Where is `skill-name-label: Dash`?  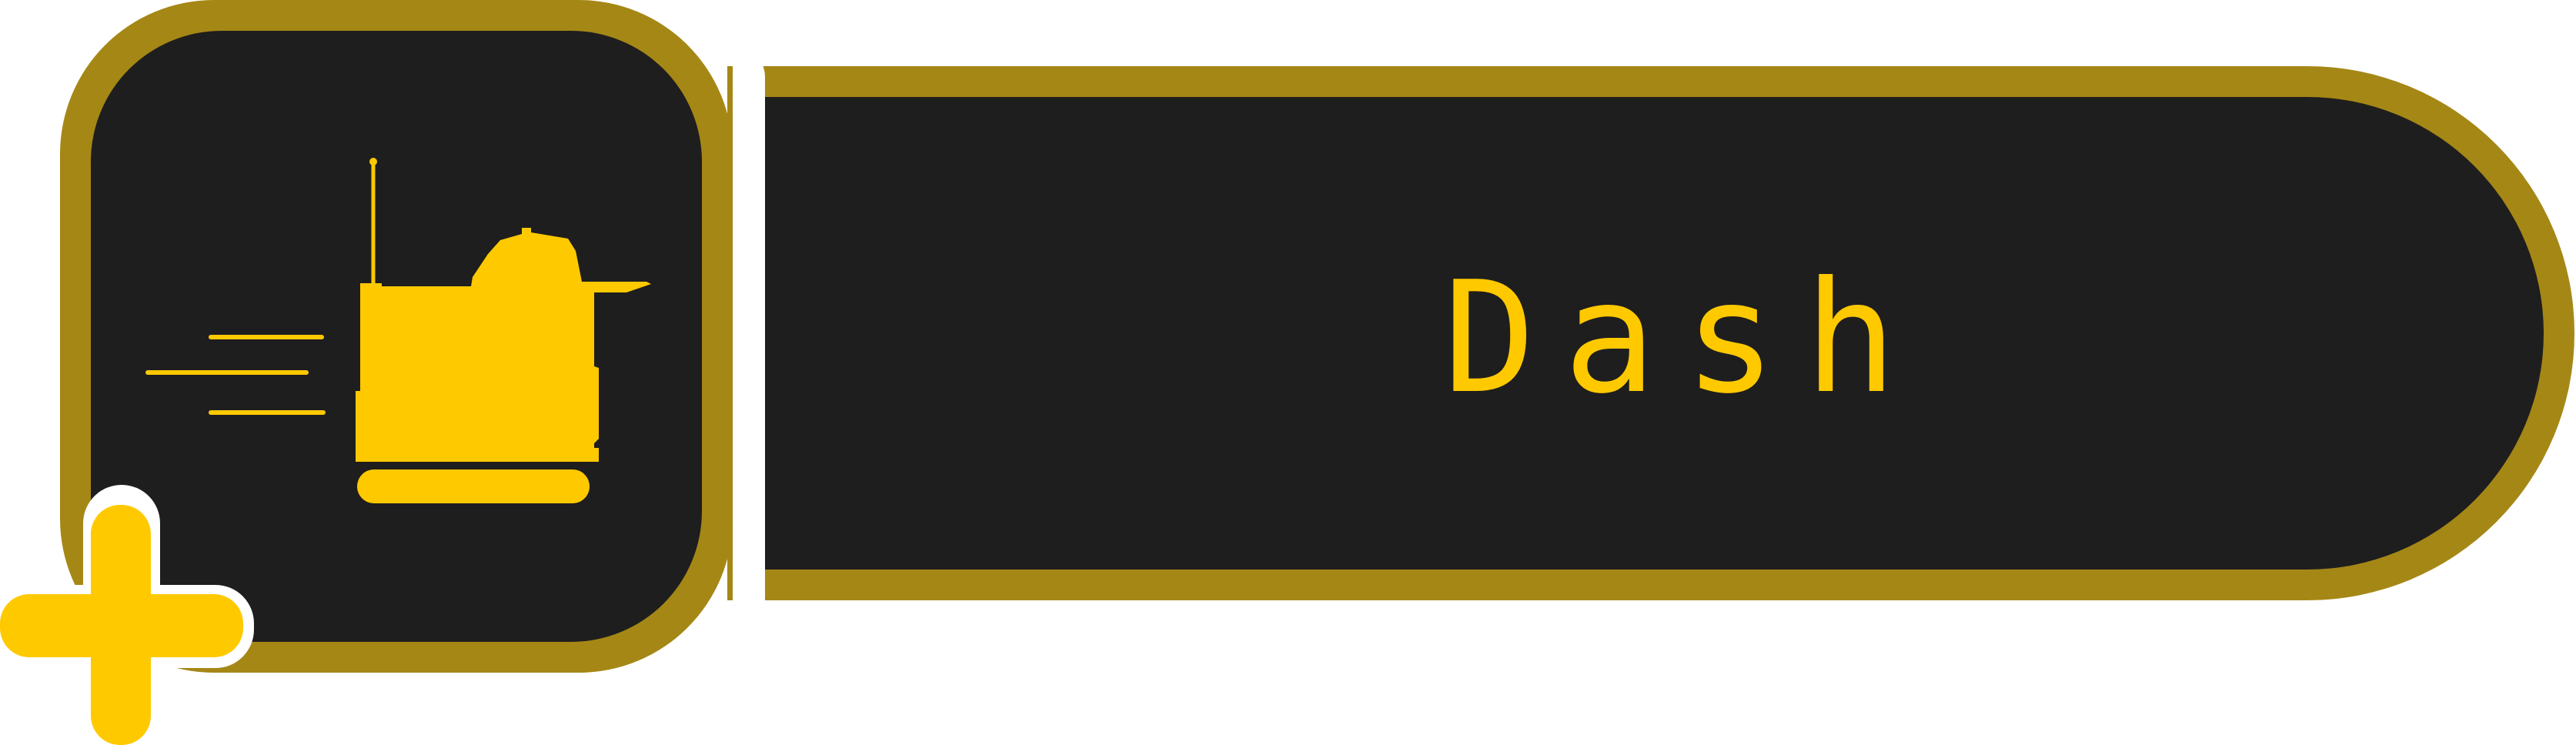
skill-name-label: Dash is located at coordinates (1684, 338).